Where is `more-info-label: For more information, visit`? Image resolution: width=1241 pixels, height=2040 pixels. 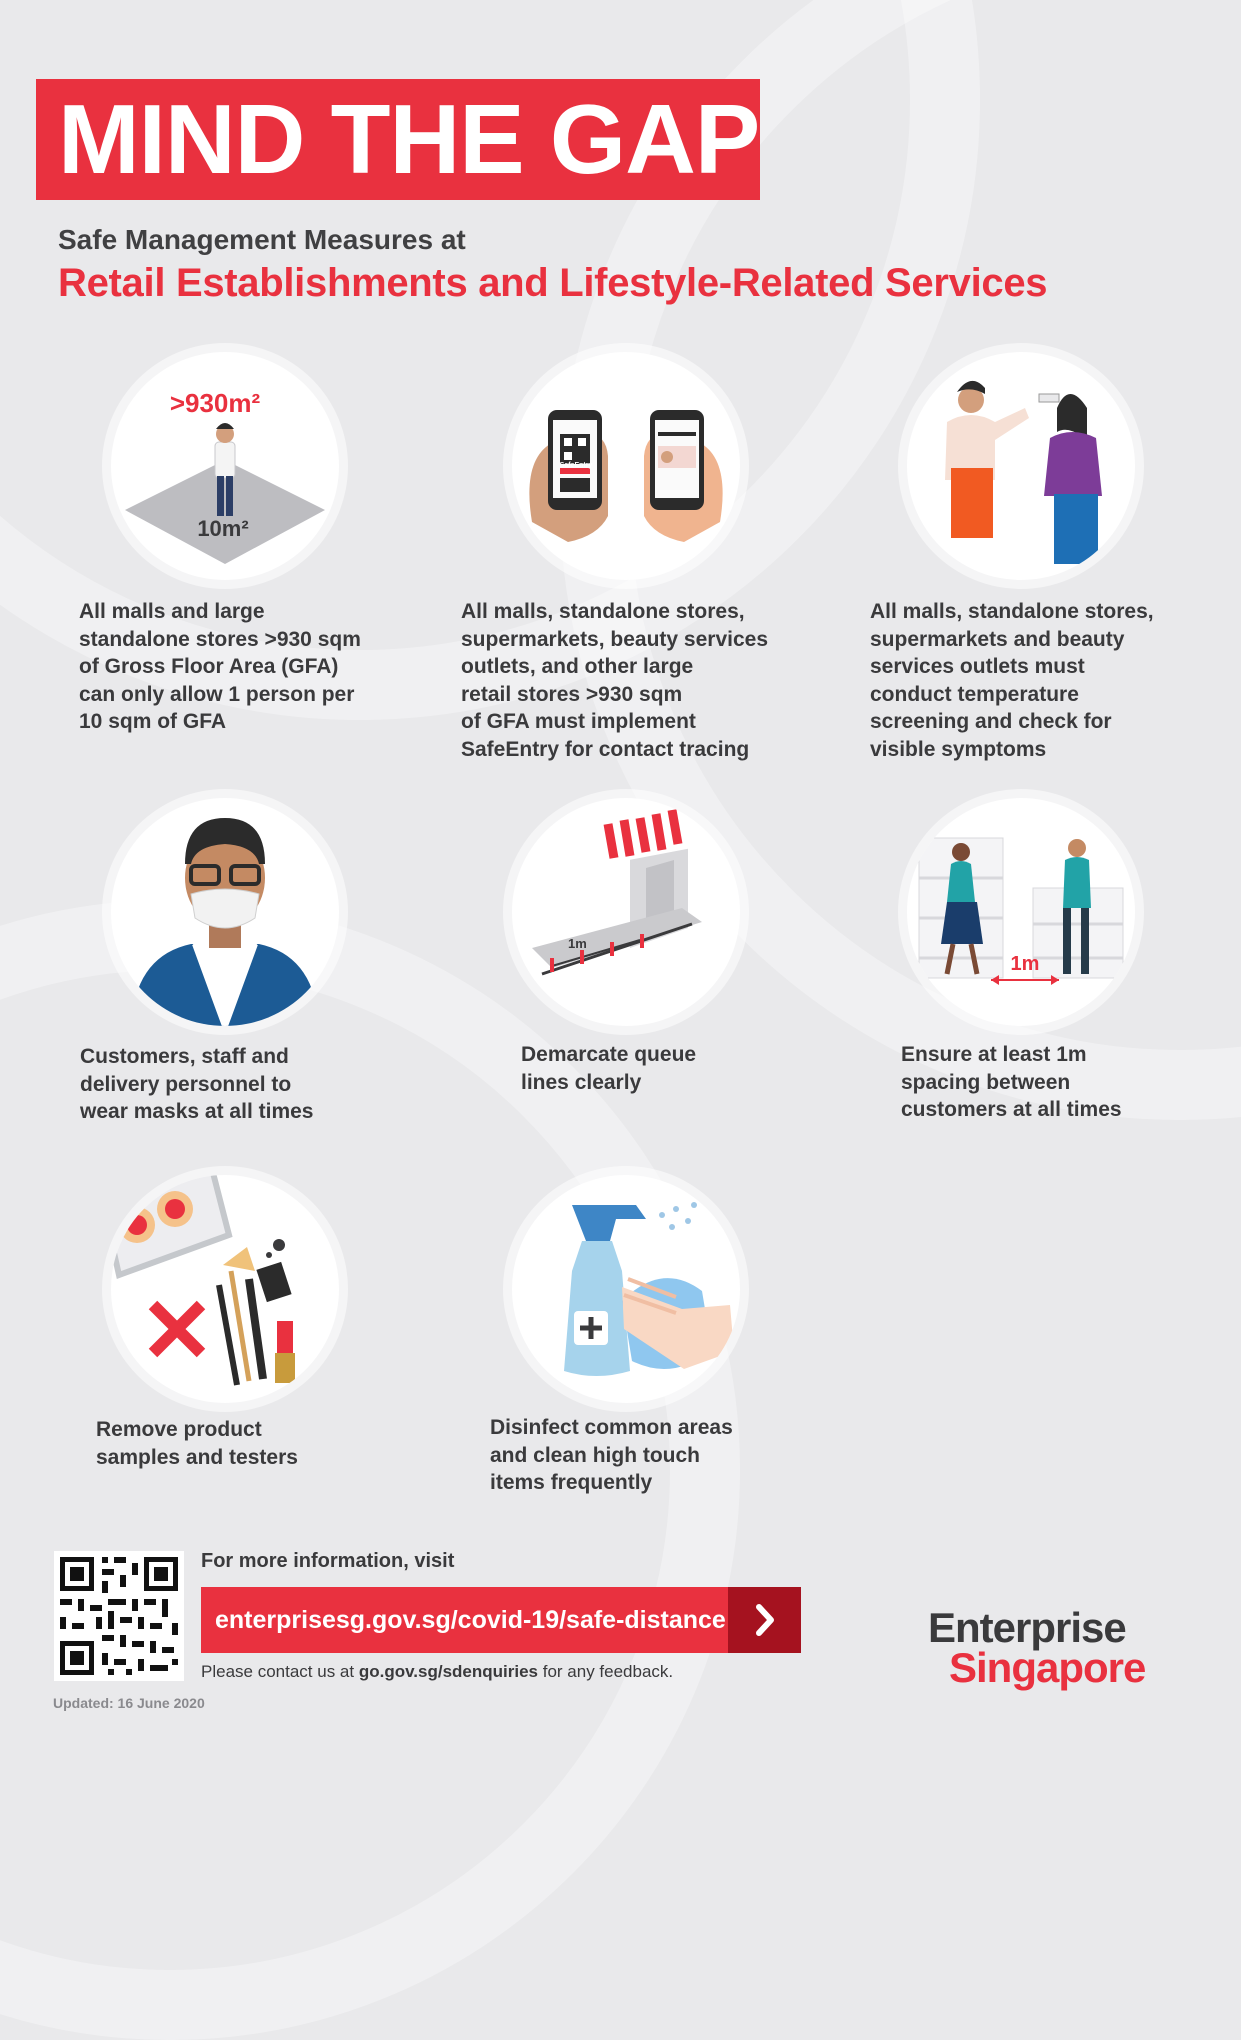 more-info-label: For more information, visit is located at coordinates (328, 1561).